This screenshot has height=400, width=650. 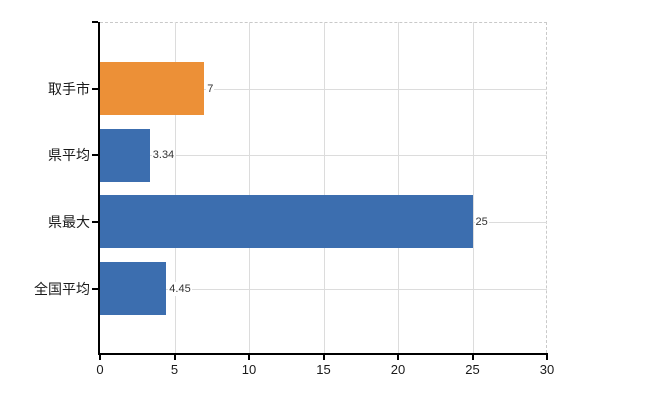 I want to click on category-label: 県平均, so click(x=69, y=155).